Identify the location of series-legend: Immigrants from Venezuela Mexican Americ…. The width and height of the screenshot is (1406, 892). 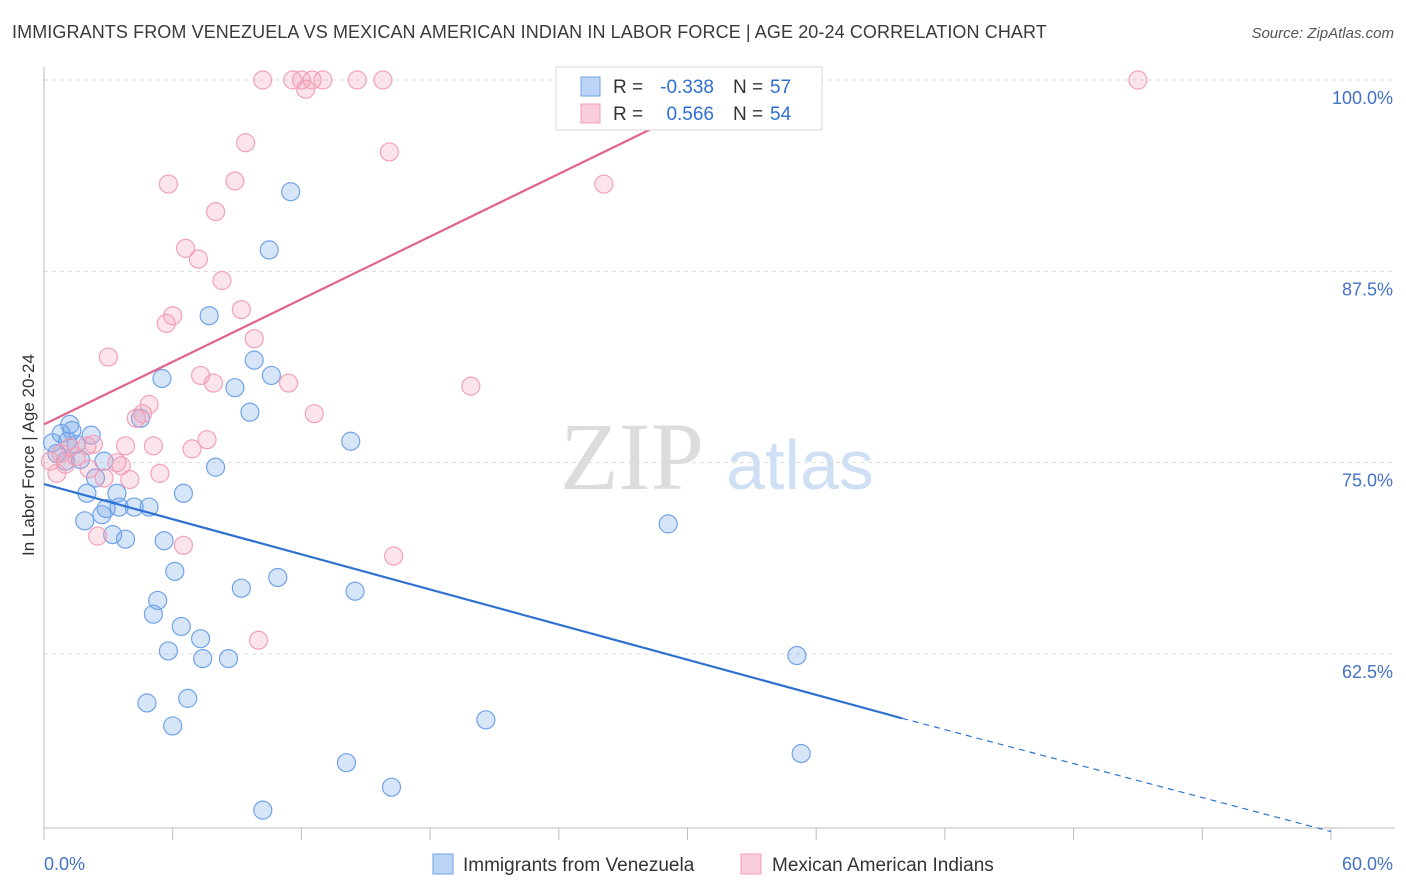
(713, 864).